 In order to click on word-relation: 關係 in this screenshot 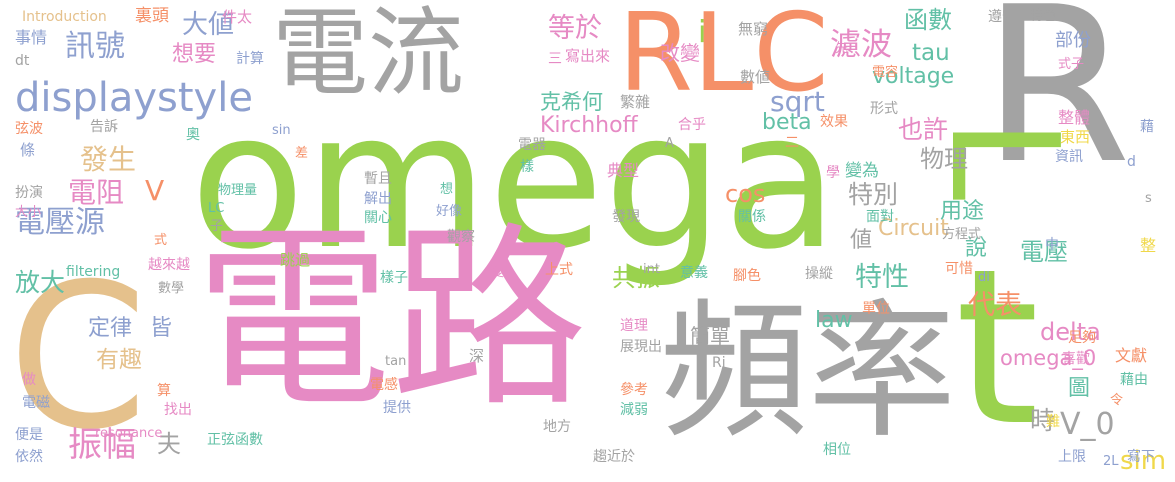, I will do `click(752, 217)`.